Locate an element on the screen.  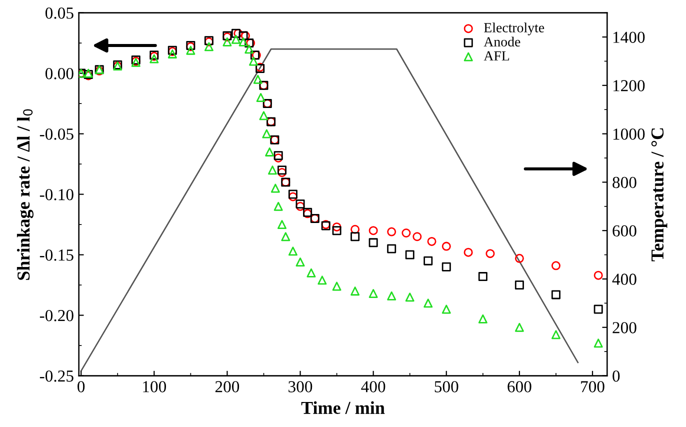
y-tick-label: 0.00 is located at coordinates (60, 74).